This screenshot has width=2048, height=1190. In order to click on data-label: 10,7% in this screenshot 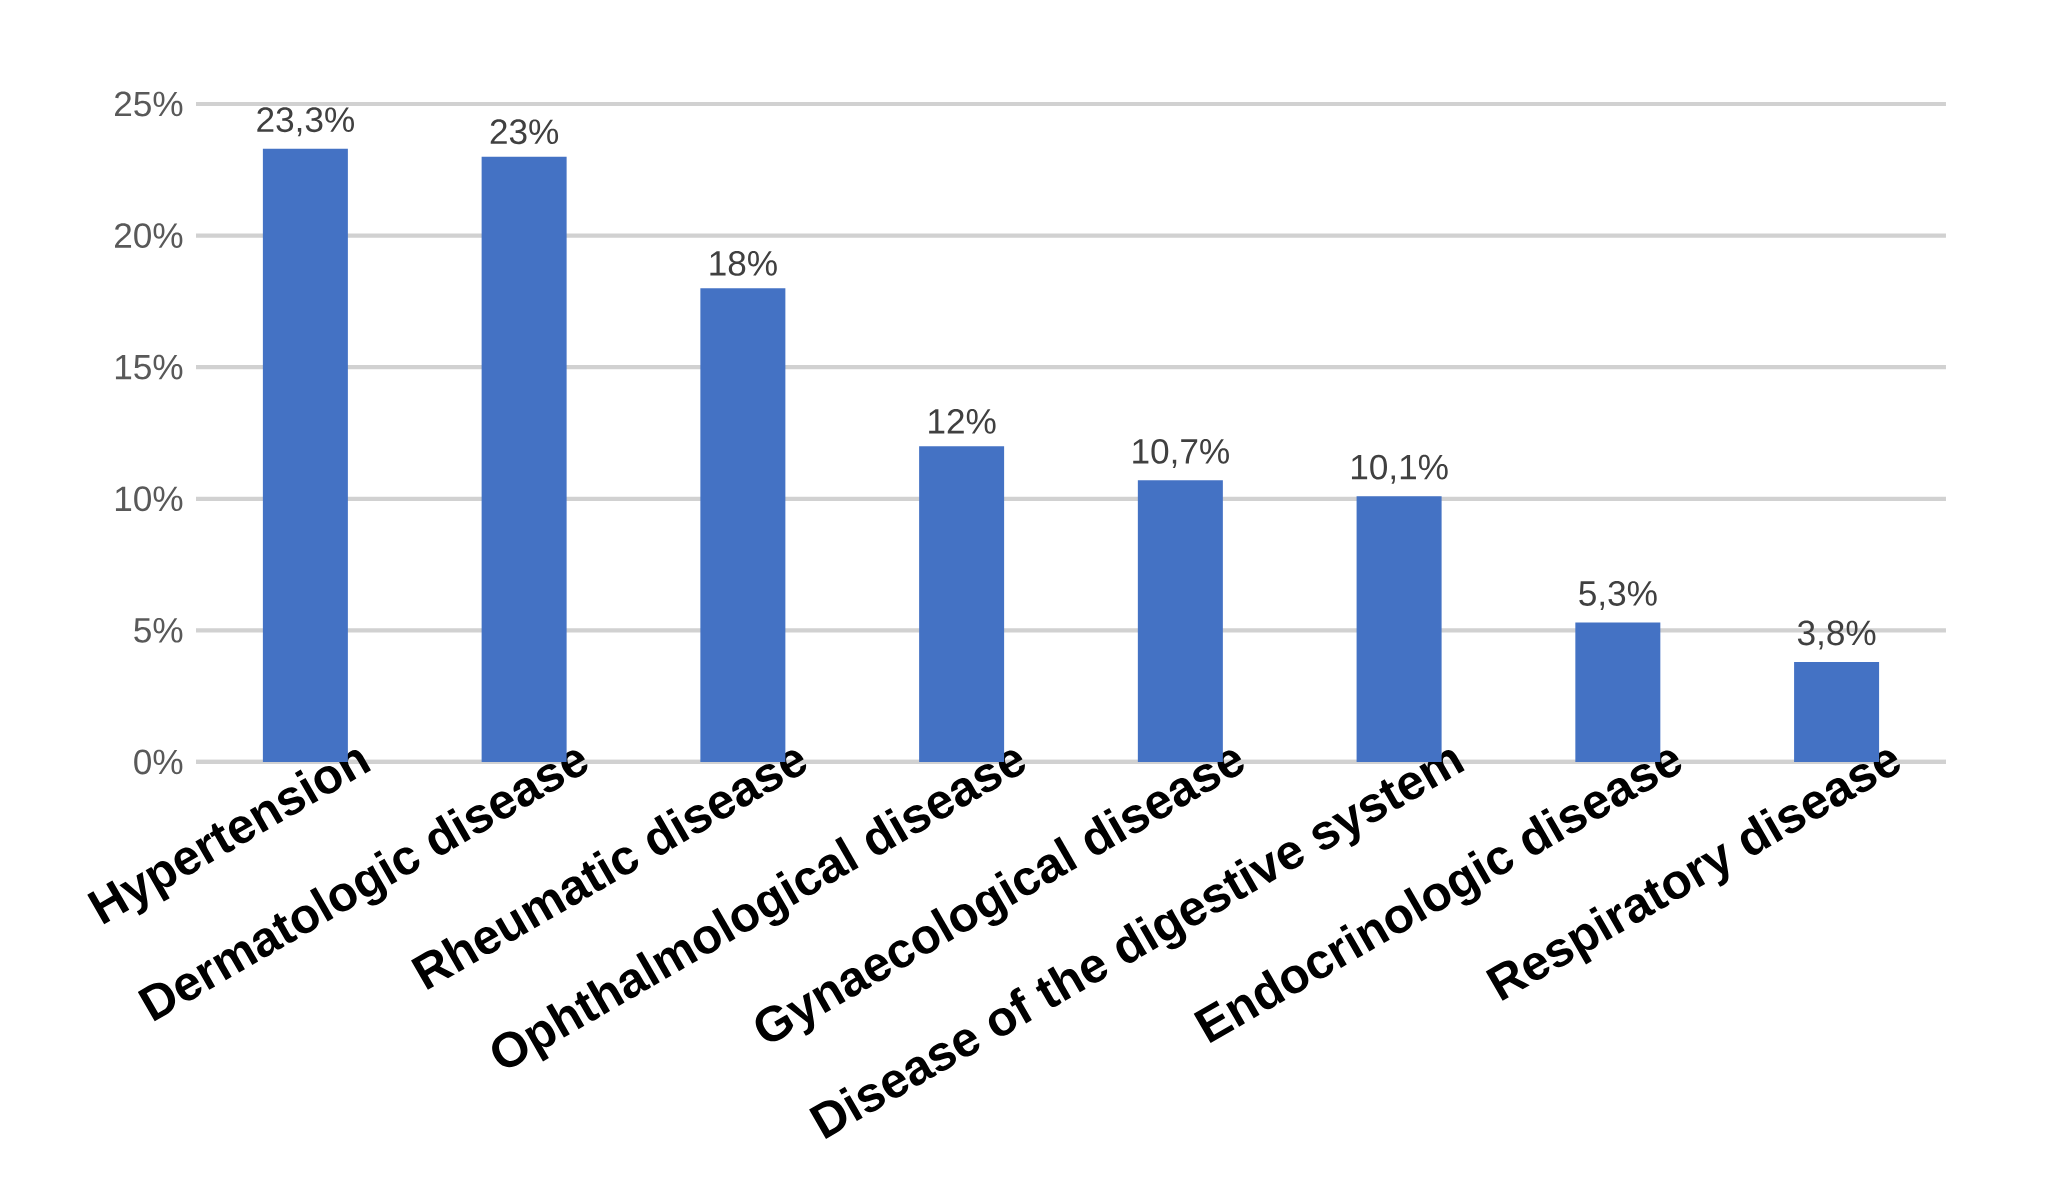, I will do `click(1181, 453)`.